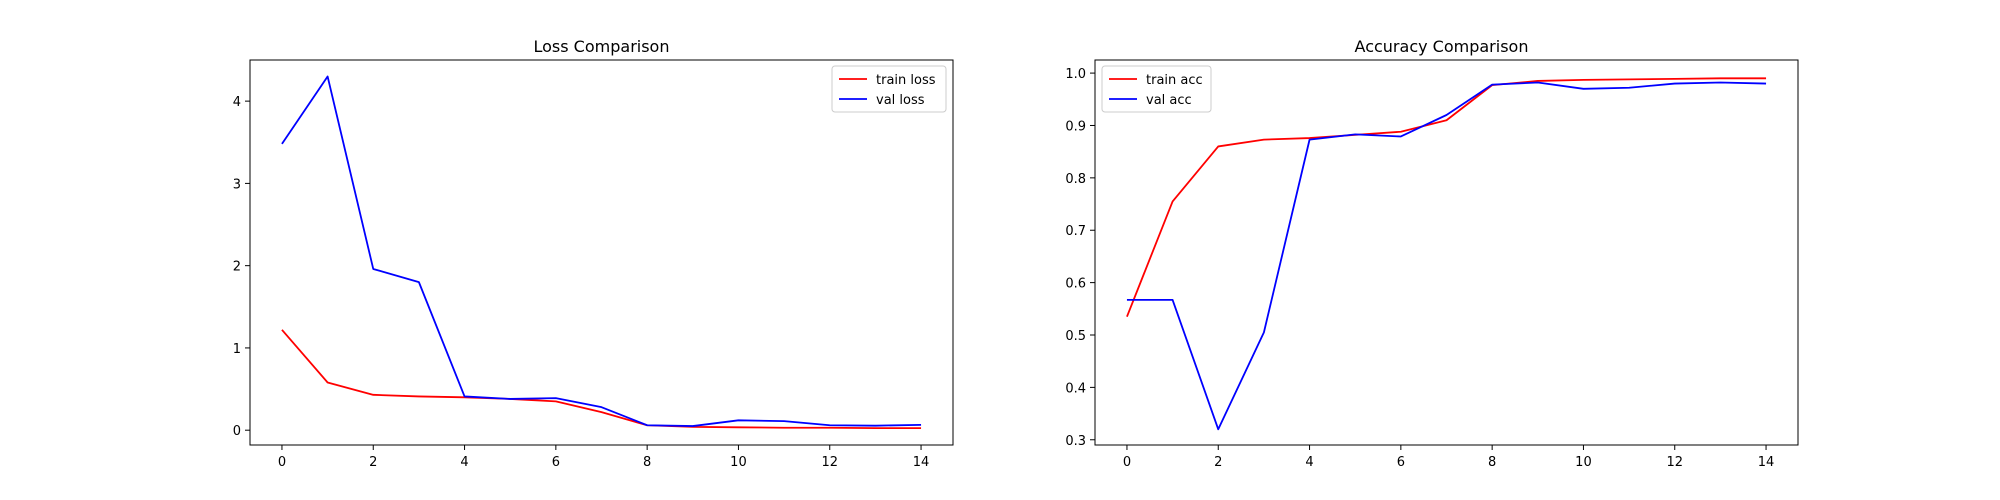 This screenshot has height=500, width=2000. Describe the element at coordinates (464, 462) in the screenshot. I see `loss-xtick-label: 4` at that location.